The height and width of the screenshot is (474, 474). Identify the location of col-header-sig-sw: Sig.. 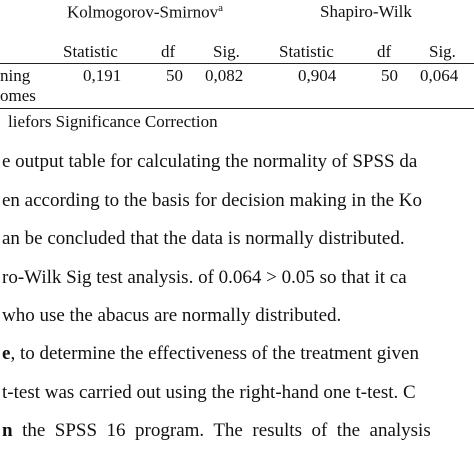
(442, 51).